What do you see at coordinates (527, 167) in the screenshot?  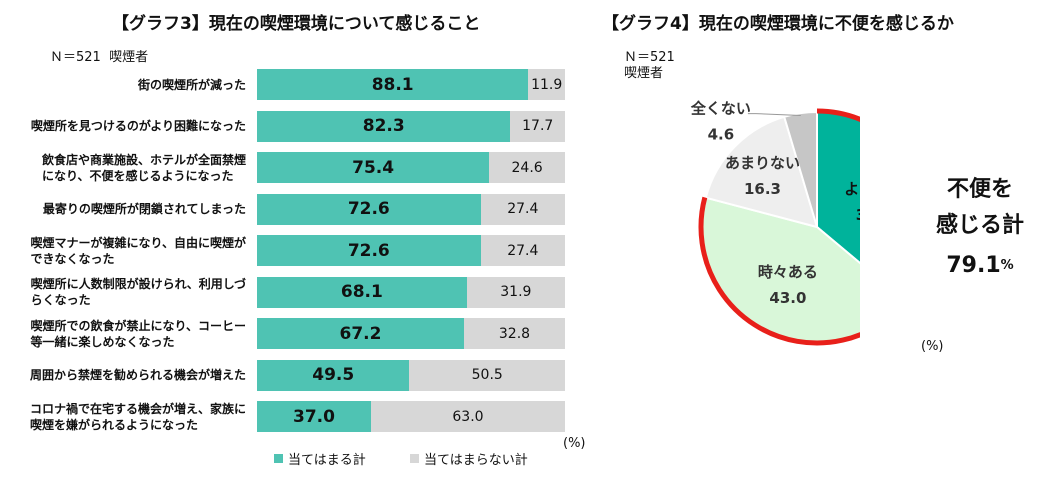 I see `graph3-bar-disagree: 24.6` at bounding box center [527, 167].